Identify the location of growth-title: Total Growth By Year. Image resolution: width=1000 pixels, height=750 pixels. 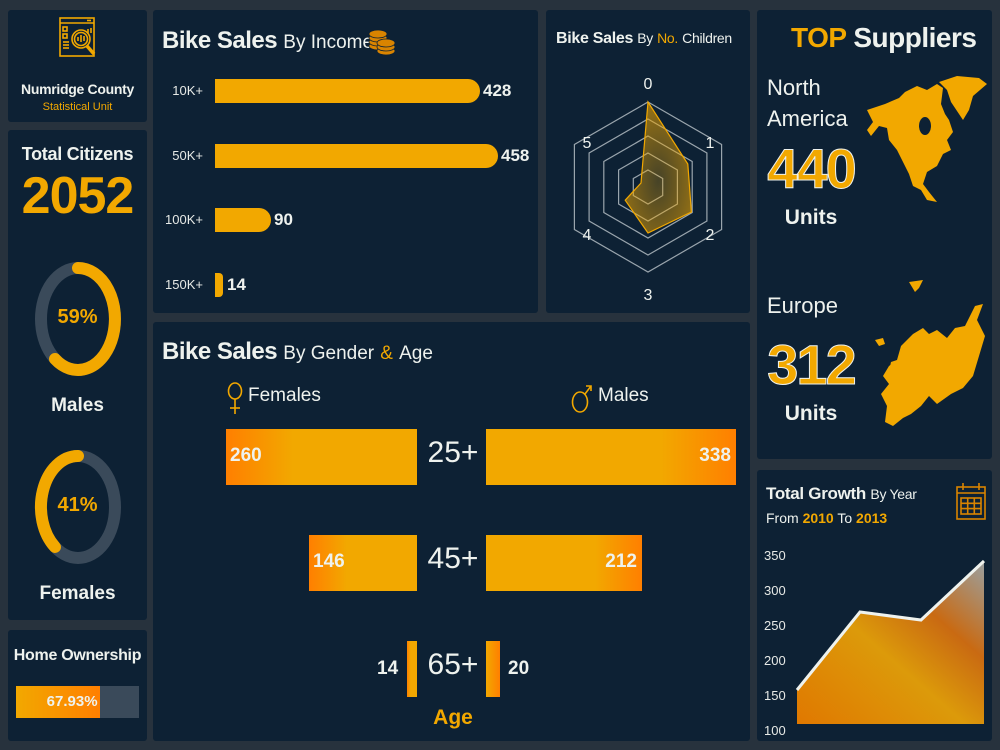
(841, 493).